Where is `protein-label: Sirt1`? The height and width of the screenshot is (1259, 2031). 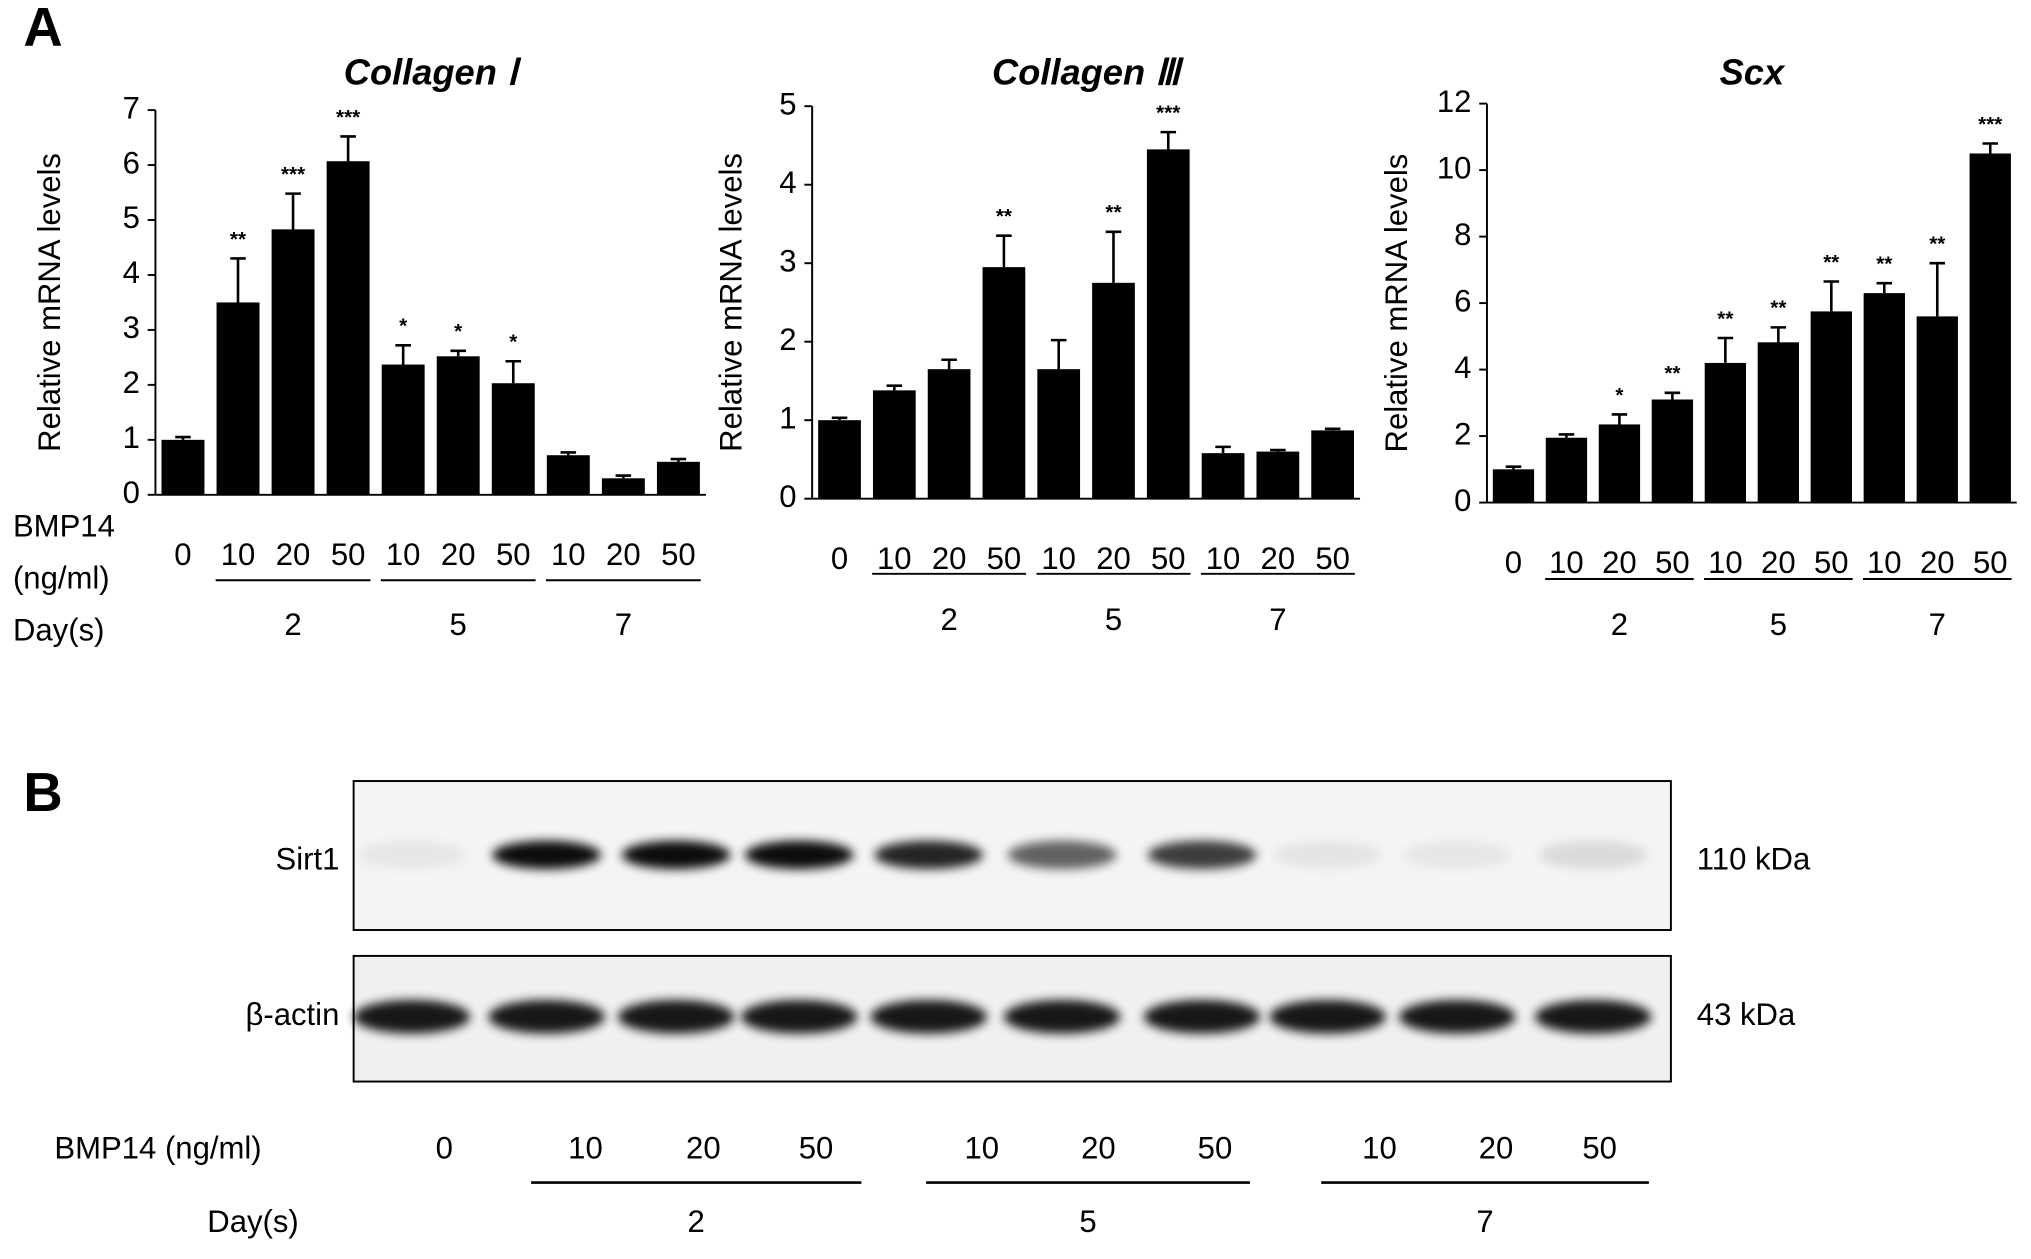
protein-label: Sirt1 is located at coordinates (307, 859).